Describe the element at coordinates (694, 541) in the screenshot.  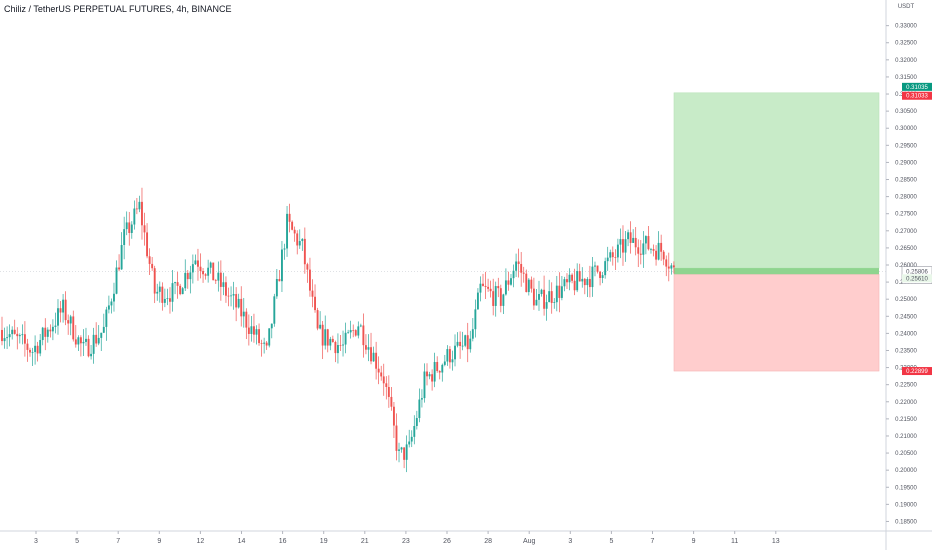
I see `time-tick-label: 9` at that location.